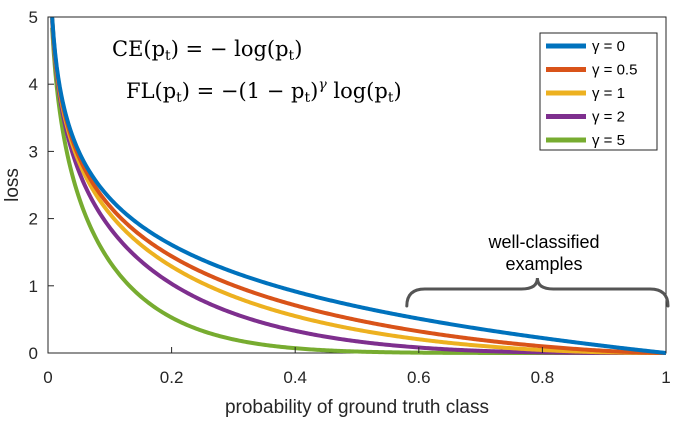  What do you see at coordinates (357, 407) in the screenshot?
I see `x-axis-label: probability of ground truth class` at bounding box center [357, 407].